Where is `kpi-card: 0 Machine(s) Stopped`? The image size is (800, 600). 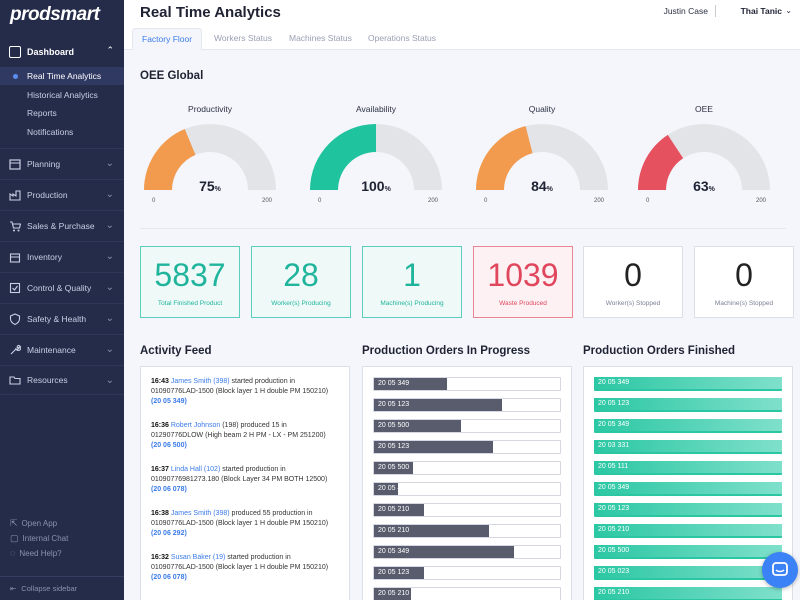
kpi-card: 0 Machine(s) Stopped is located at coordinates (744, 282).